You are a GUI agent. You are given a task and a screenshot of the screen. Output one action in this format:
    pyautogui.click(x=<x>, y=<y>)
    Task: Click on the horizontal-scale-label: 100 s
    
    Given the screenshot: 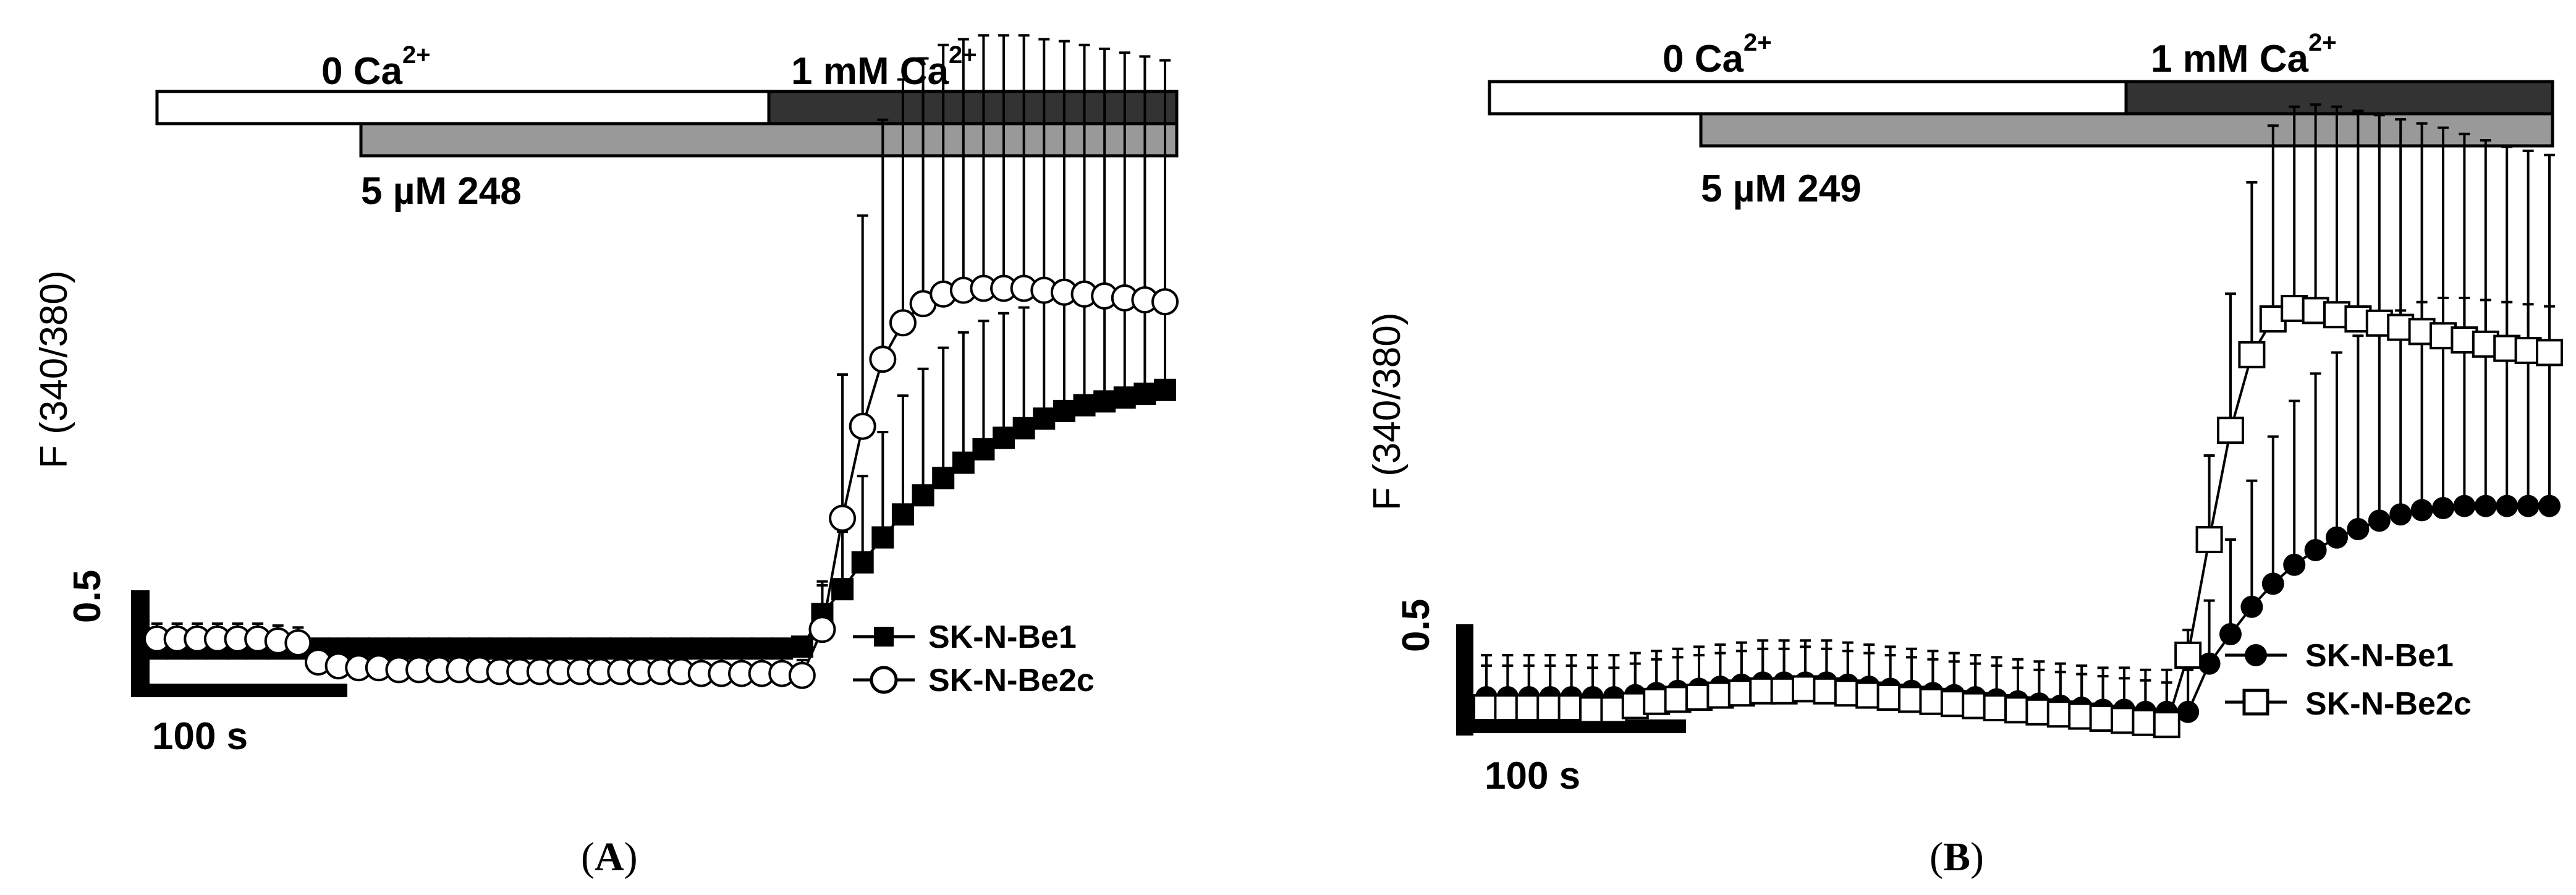 What is the action you would take?
    pyautogui.click(x=200, y=737)
    